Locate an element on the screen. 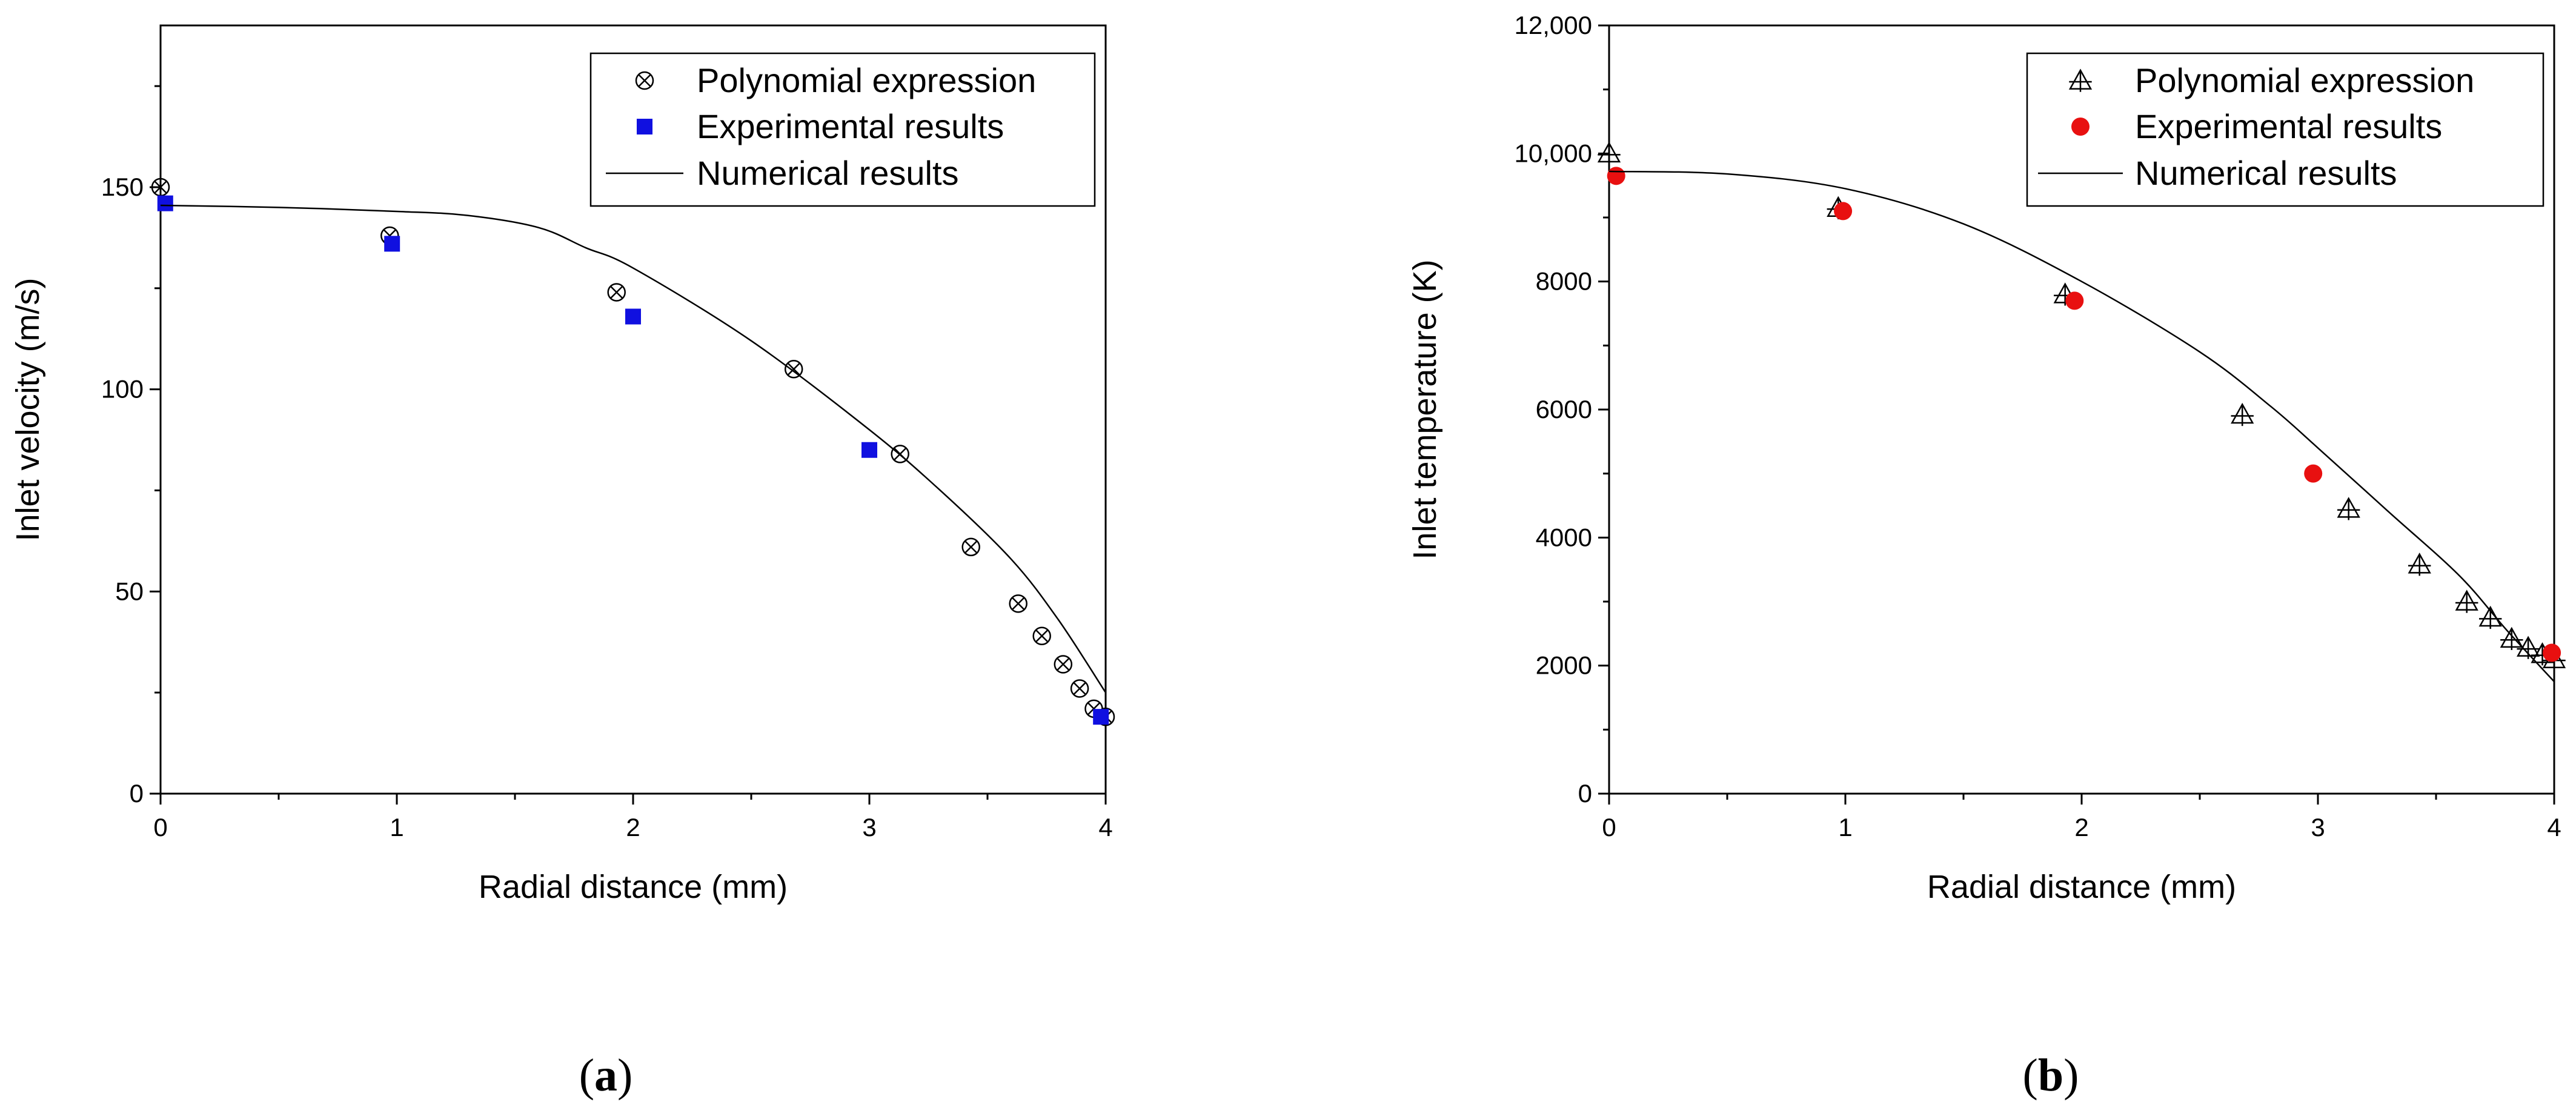 Image resolution: width=2576 pixels, height=1102 pixels. y-axis-title-b: Inlet temperature (K) is located at coordinates (1425, 409).